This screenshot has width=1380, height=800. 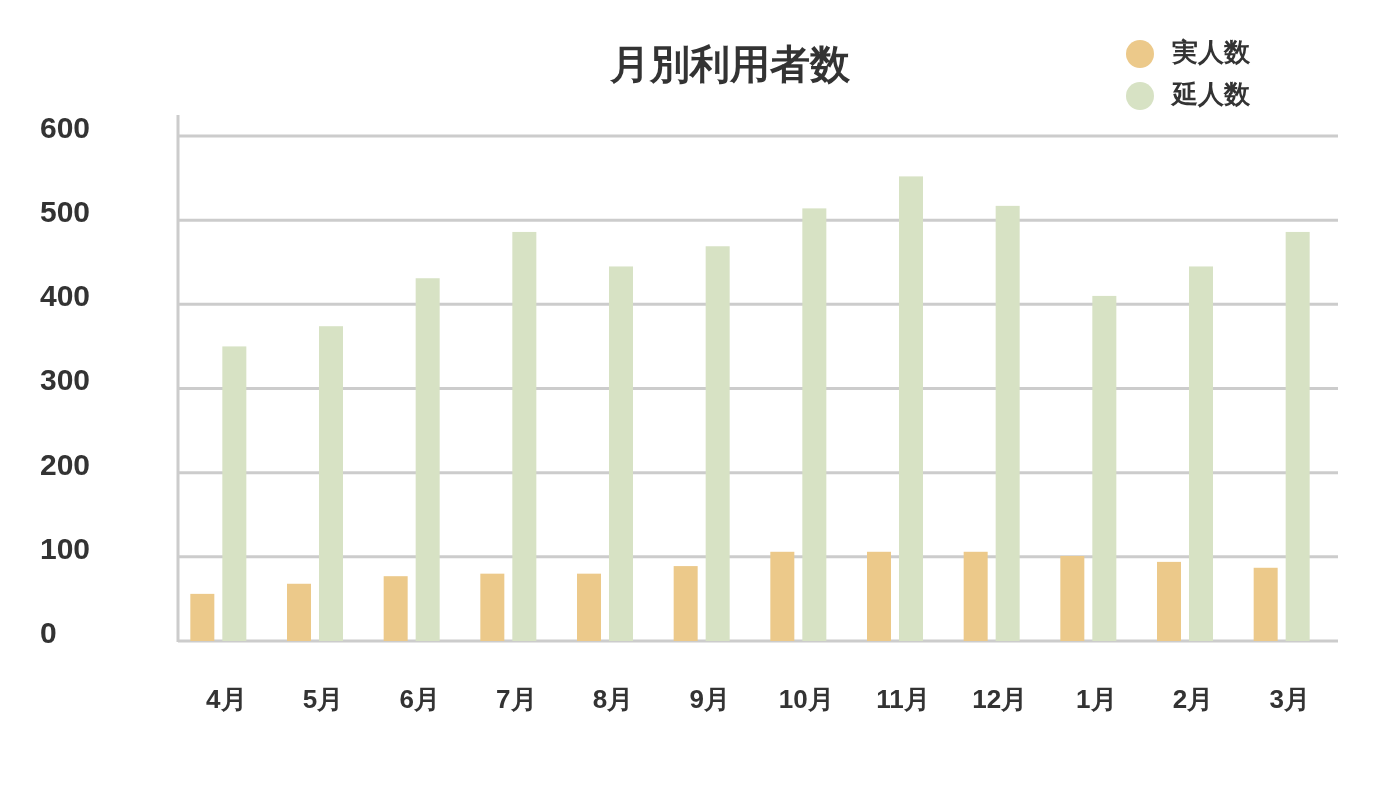 What do you see at coordinates (903, 699) in the screenshot?
I see `x-tick-label: 11月` at bounding box center [903, 699].